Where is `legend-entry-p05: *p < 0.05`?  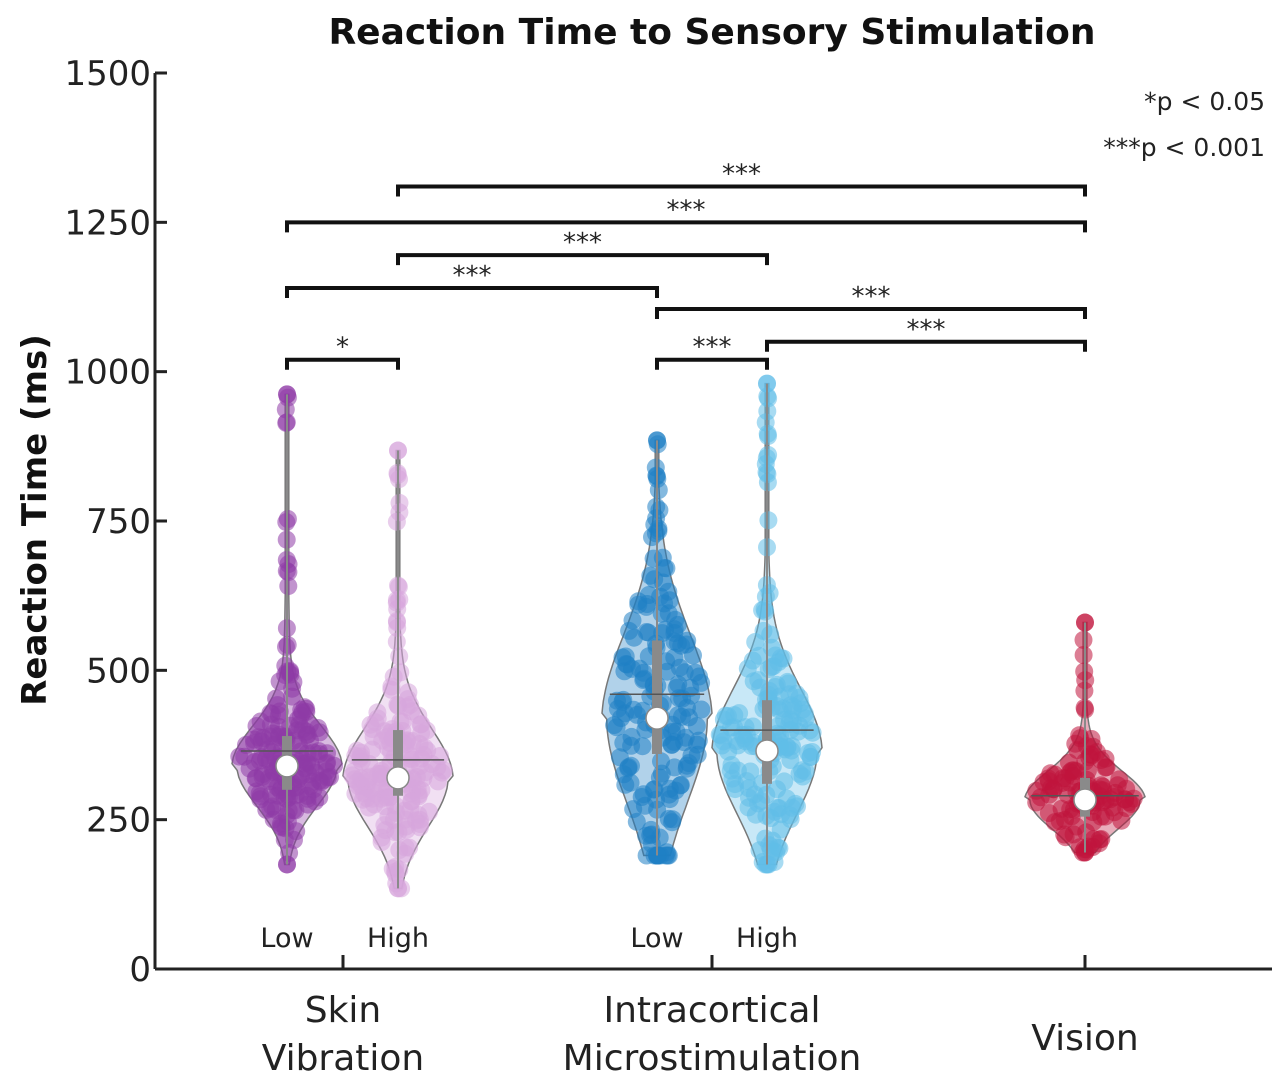
legend-entry-p05: *p < 0.05 is located at coordinates (1204, 101).